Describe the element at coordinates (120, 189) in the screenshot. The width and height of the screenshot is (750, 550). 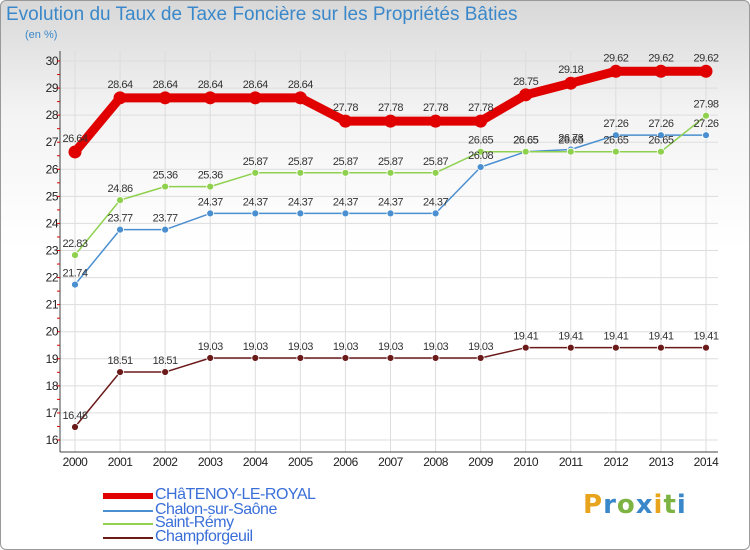
I see `data-label: 24.86` at that location.